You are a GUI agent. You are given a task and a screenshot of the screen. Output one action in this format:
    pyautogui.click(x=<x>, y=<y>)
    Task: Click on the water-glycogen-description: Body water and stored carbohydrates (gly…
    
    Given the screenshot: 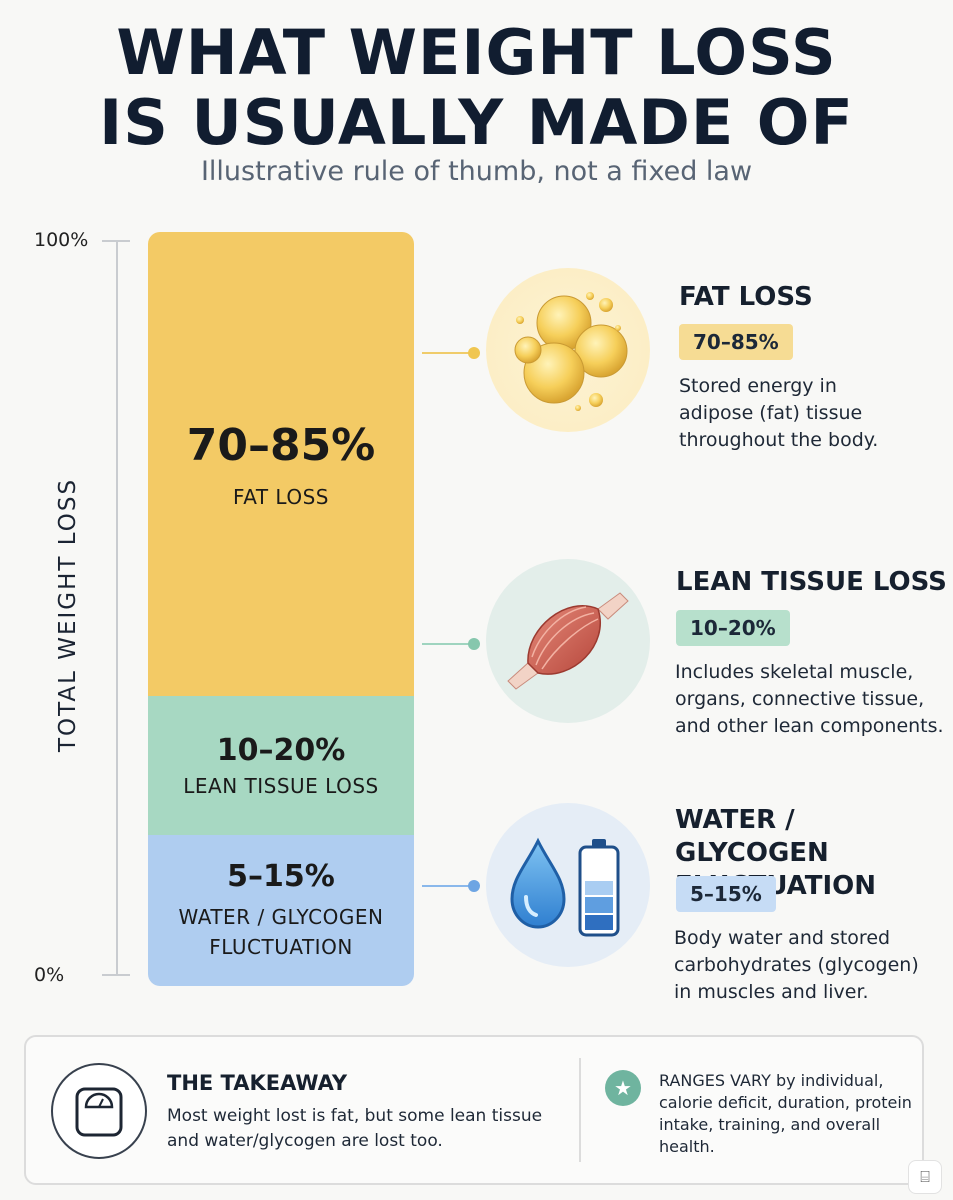 What is the action you would take?
    pyautogui.click(x=796, y=965)
    